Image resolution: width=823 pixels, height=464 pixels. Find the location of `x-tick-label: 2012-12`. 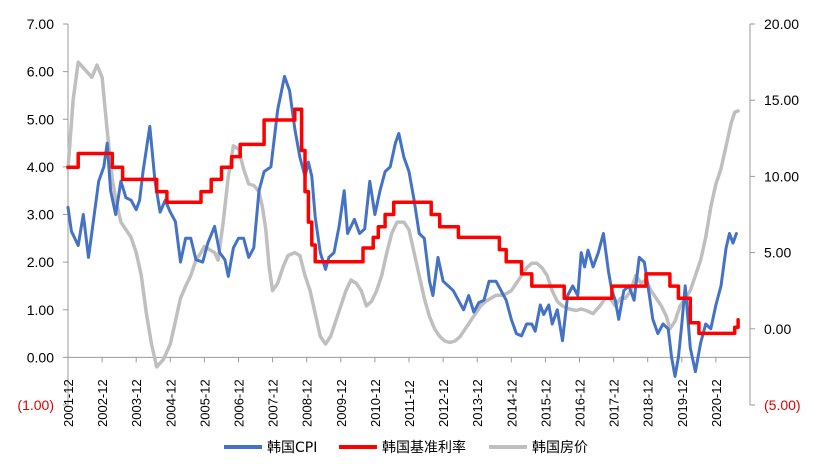

x-tick-label: 2012-12 is located at coordinates (443, 403).